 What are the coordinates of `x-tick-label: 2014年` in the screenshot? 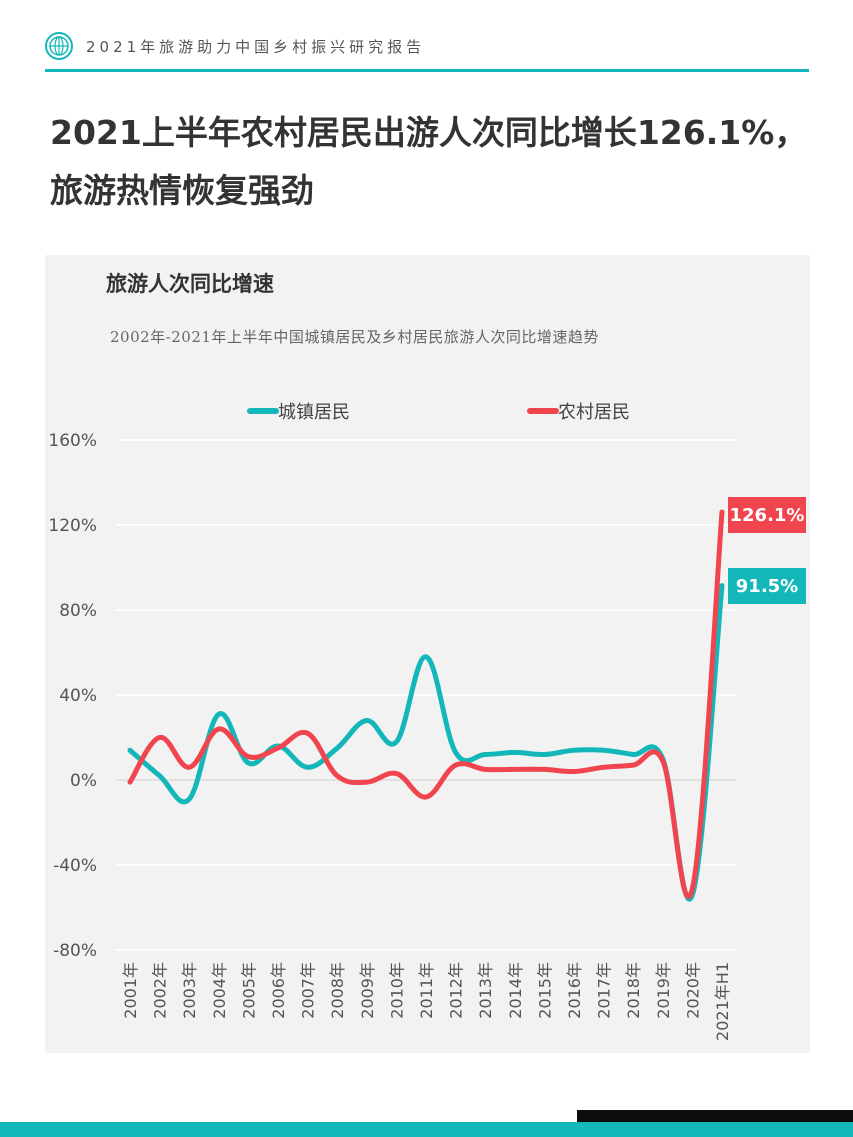 It's located at (515, 990).